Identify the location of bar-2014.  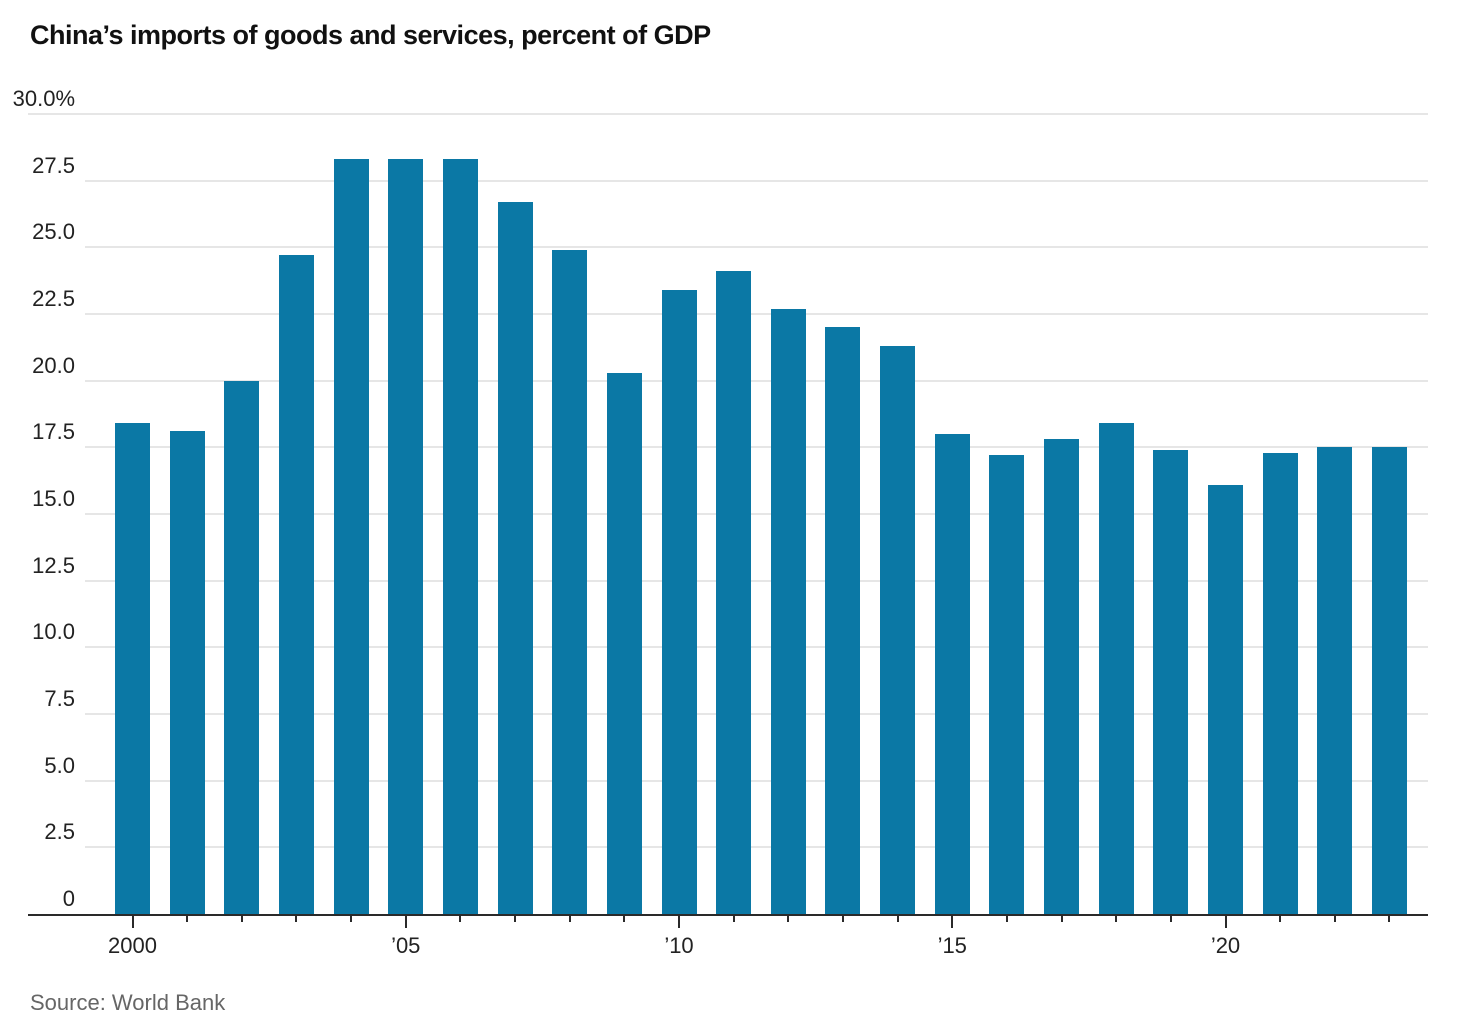
(898, 630).